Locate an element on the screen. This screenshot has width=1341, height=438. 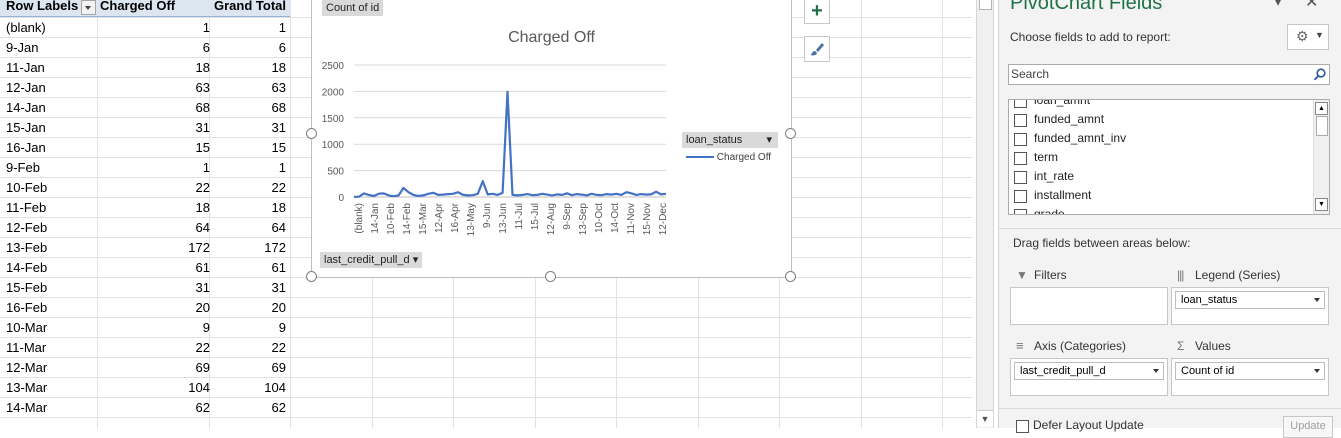
defer-layout-label: Defer Layout Update is located at coordinates (1088, 425).